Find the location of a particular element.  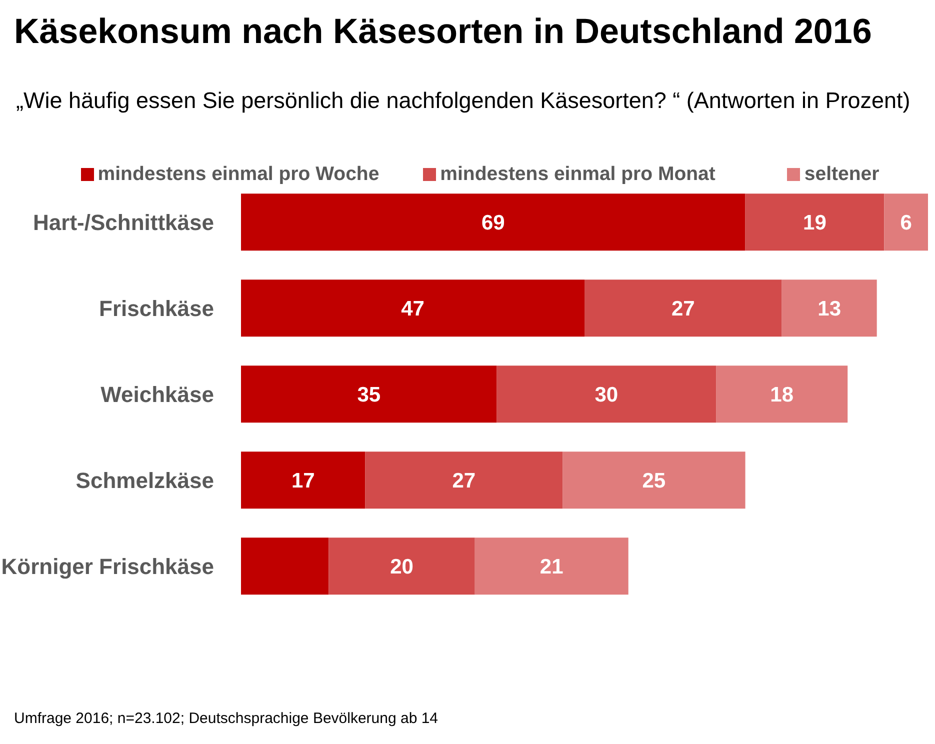

y-tick-label: Weichkäse is located at coordinates (157, 394).